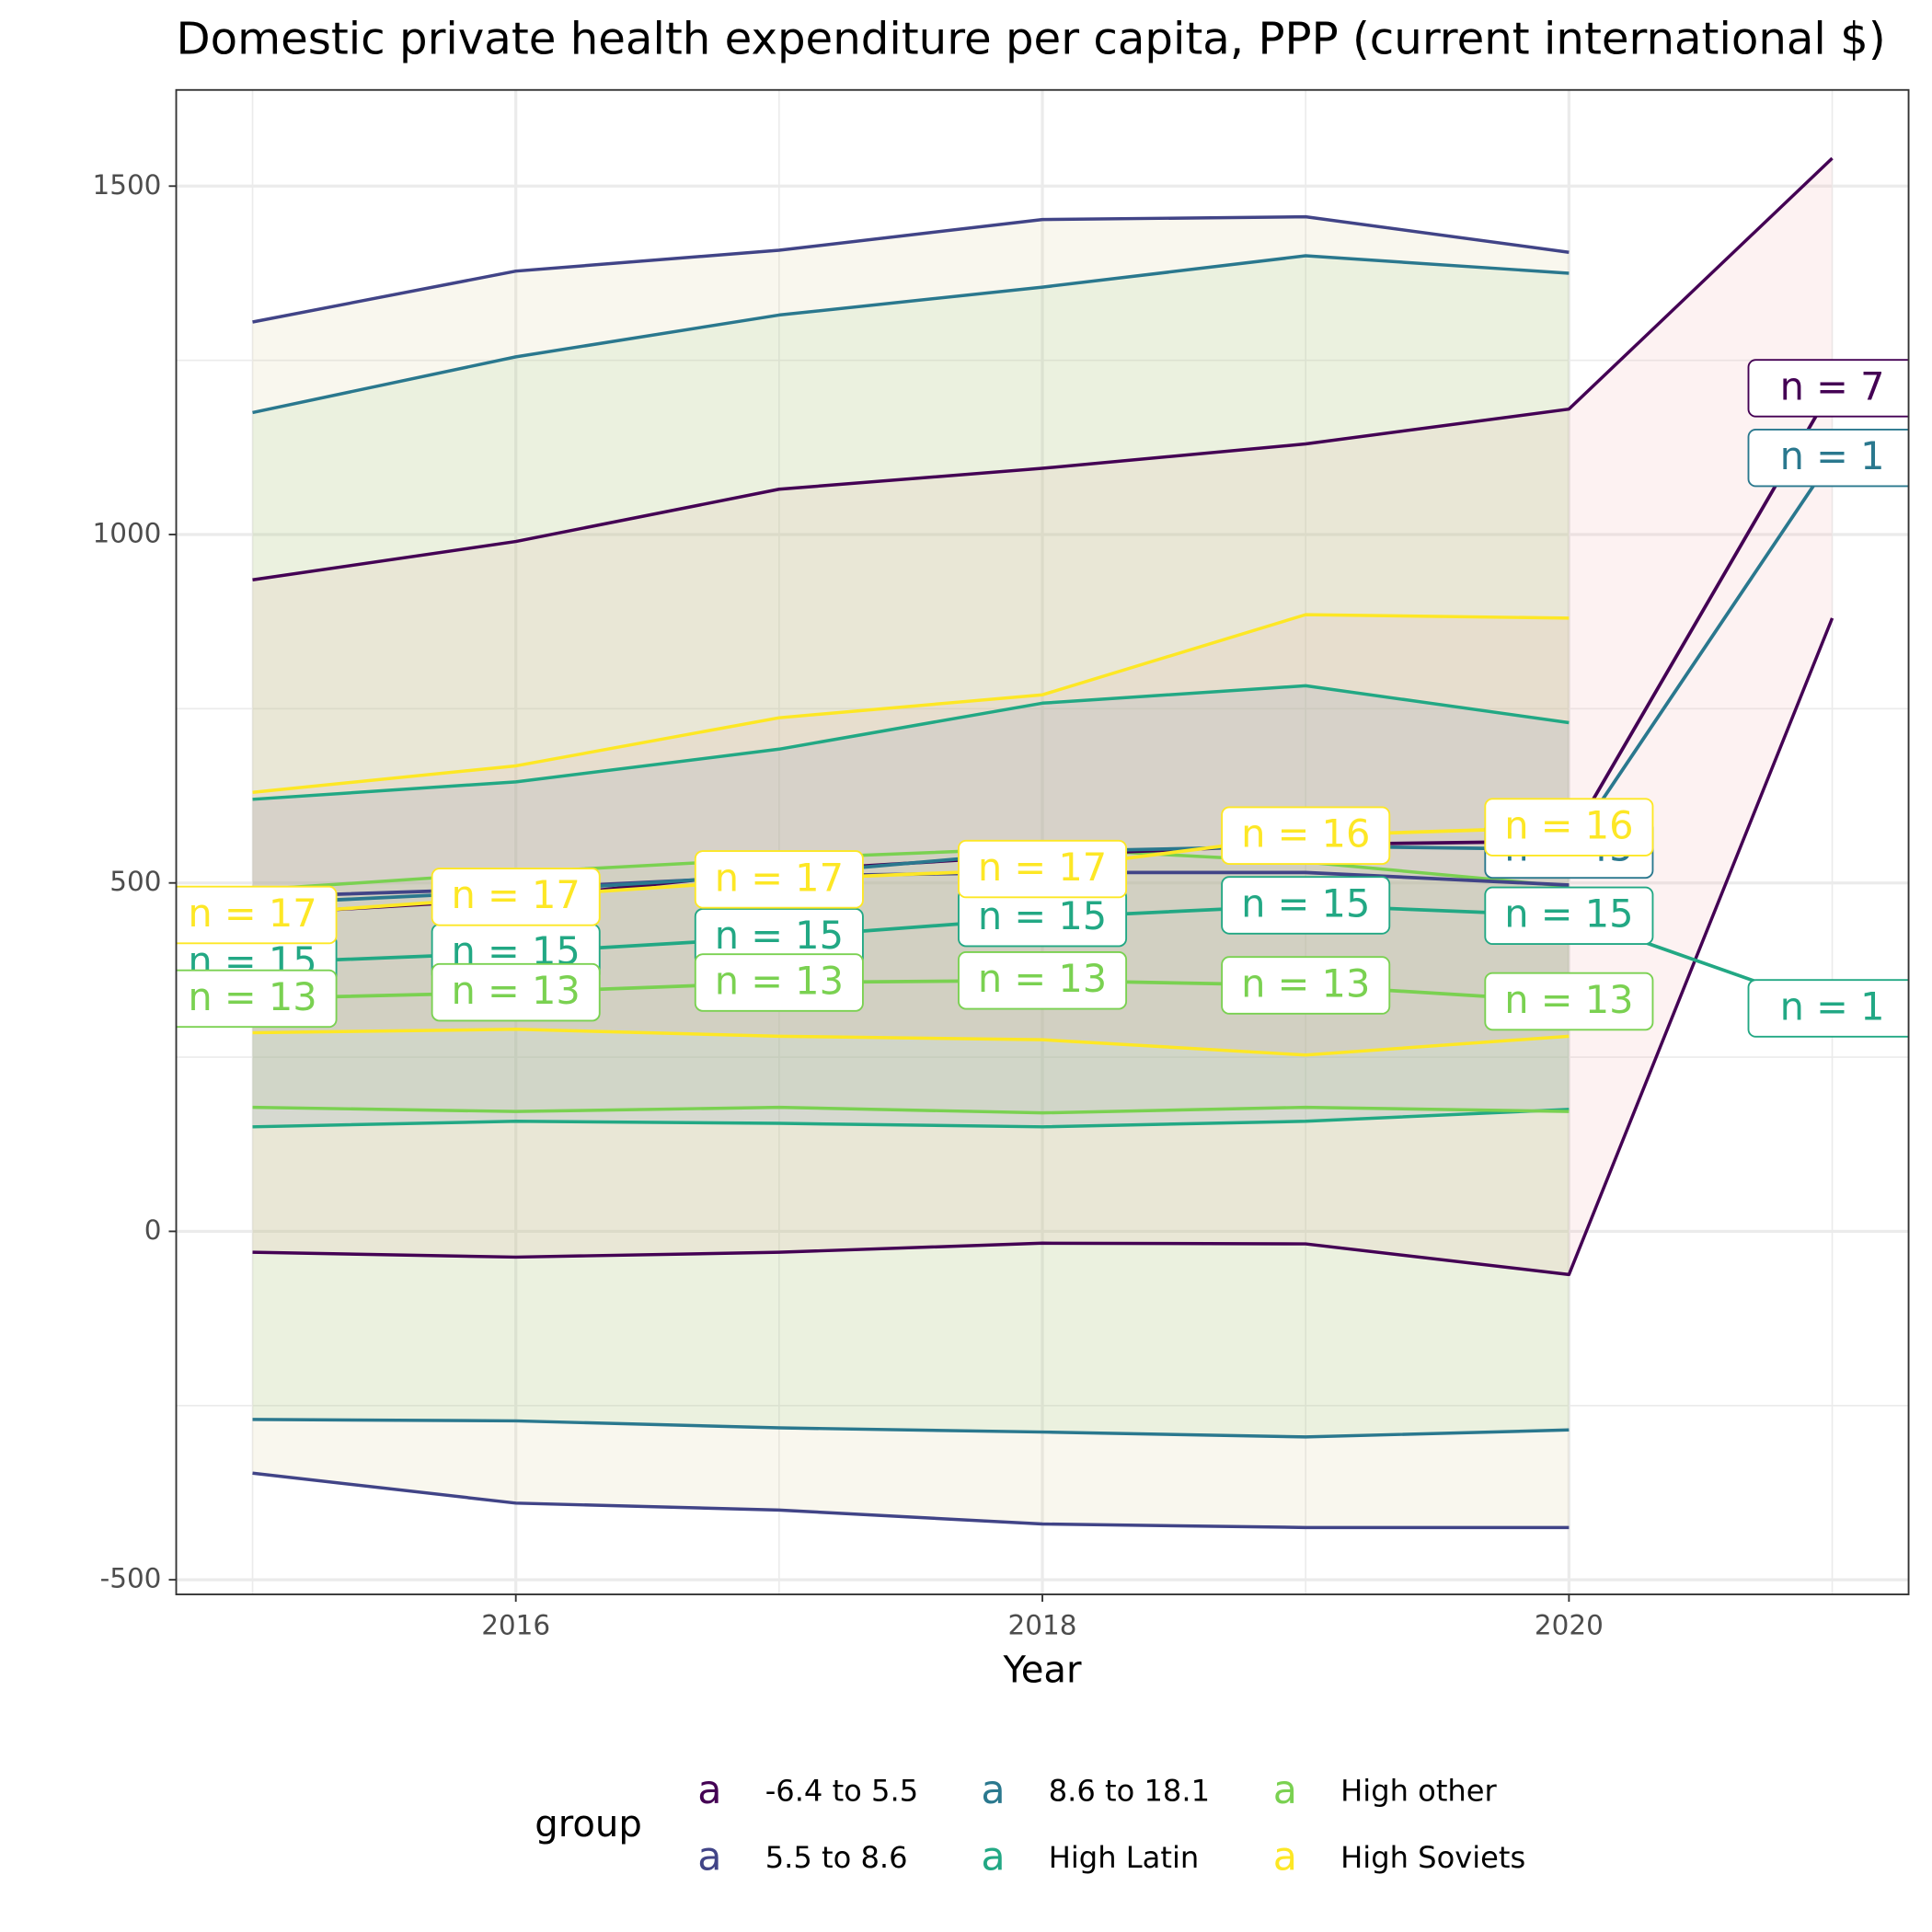 This screenshot has width=1932, height=1932. I want to click on legend-label: High Soviets, so click(1432, 1857).